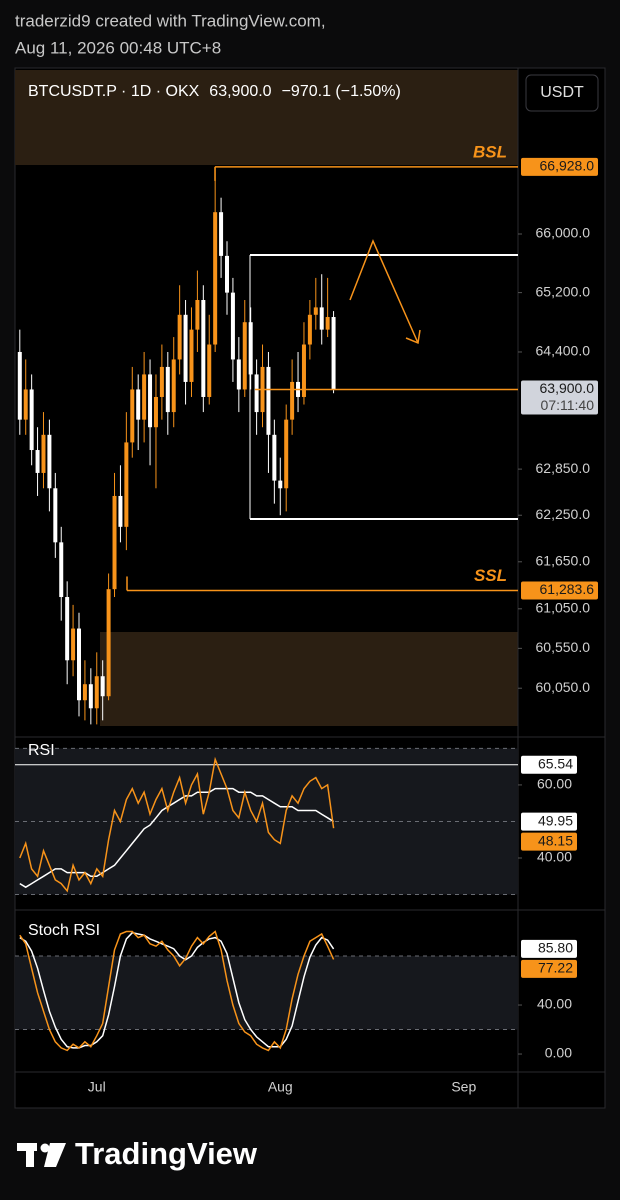 The image size is (620, 1200). I want to click on value-tag-label: 65.54, so click(555, 763).